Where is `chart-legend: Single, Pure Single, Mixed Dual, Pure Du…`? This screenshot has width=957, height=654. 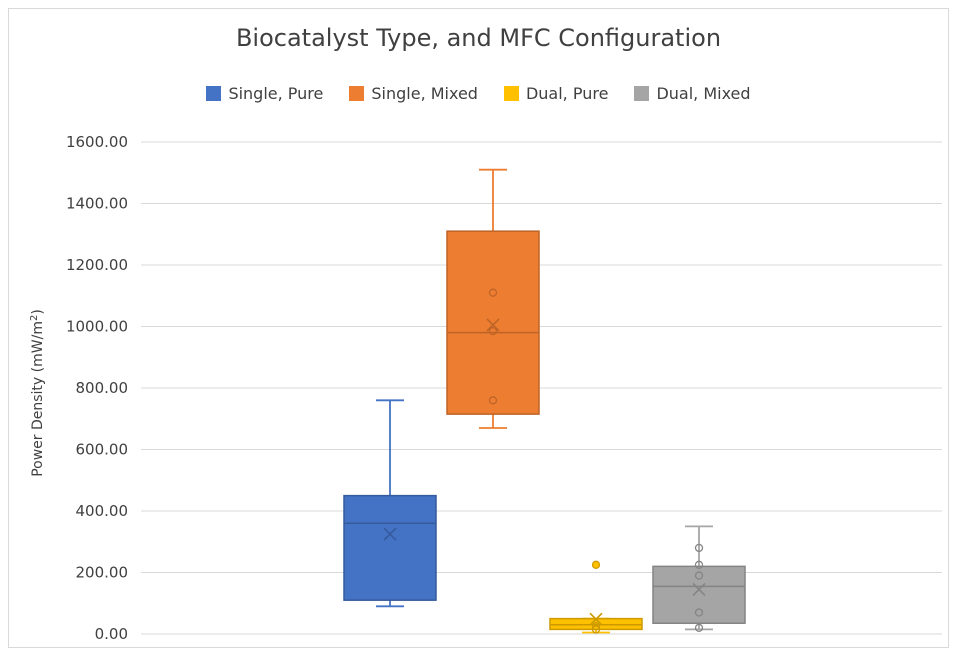 chart-legend: Single, Pure Single, Mixed Dual, Pure Du… is located at coordinates (478, 93).